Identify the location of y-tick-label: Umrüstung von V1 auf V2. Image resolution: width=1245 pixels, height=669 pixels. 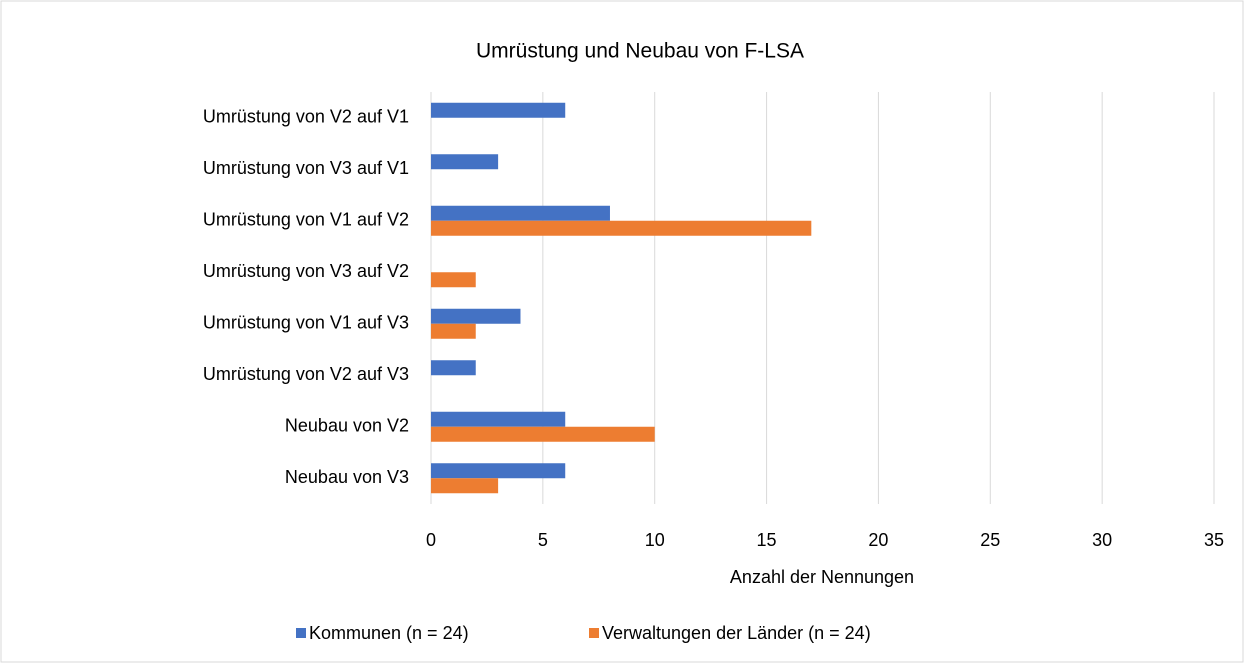
(306, 220).